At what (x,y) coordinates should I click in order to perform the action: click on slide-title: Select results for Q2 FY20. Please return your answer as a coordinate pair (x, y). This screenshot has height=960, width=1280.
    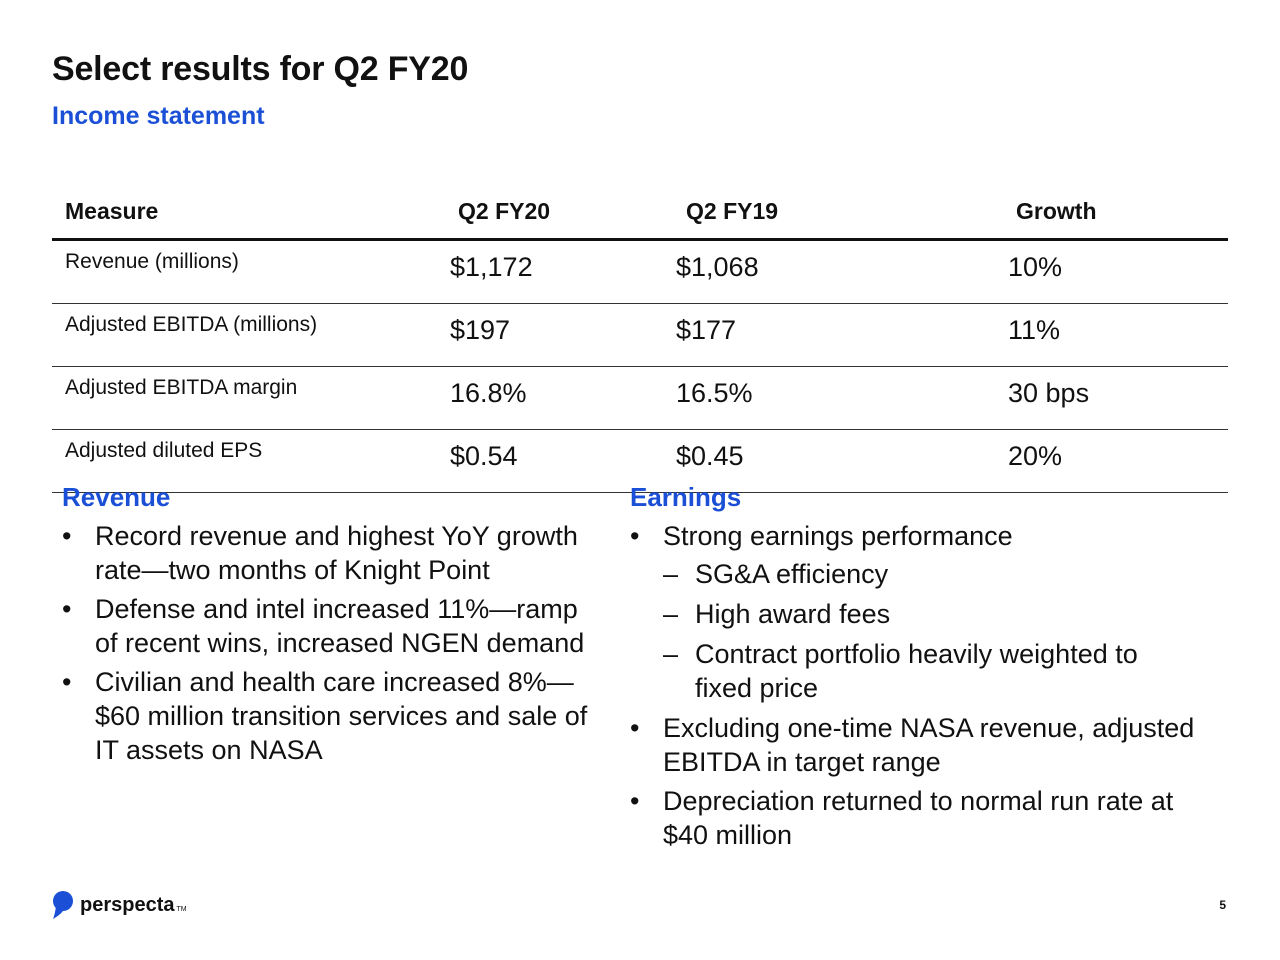
    Looking at the image, I should click on (260, 69).